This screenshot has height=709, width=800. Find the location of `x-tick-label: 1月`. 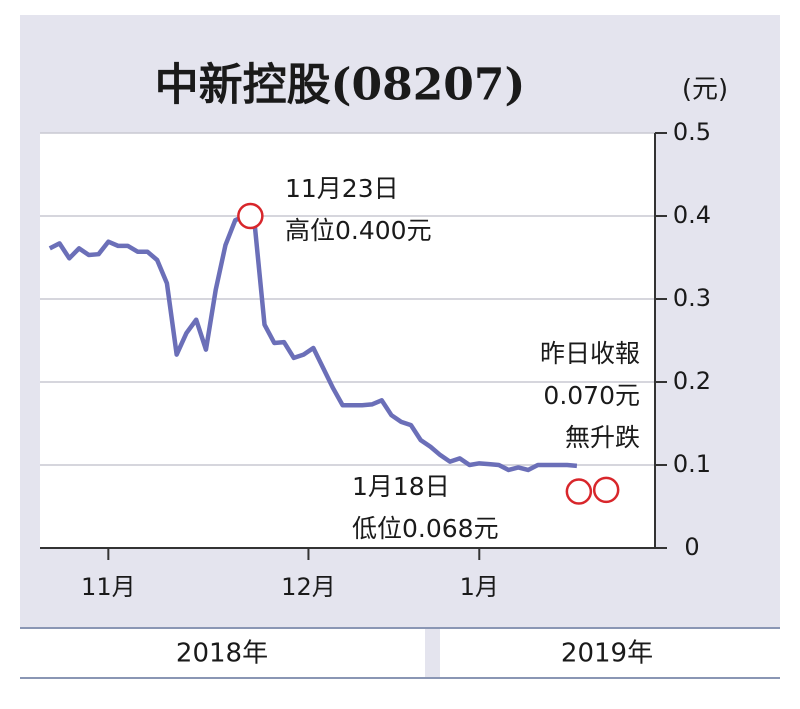

x-tick-label: 1月 is located at coordinates (479, 587).